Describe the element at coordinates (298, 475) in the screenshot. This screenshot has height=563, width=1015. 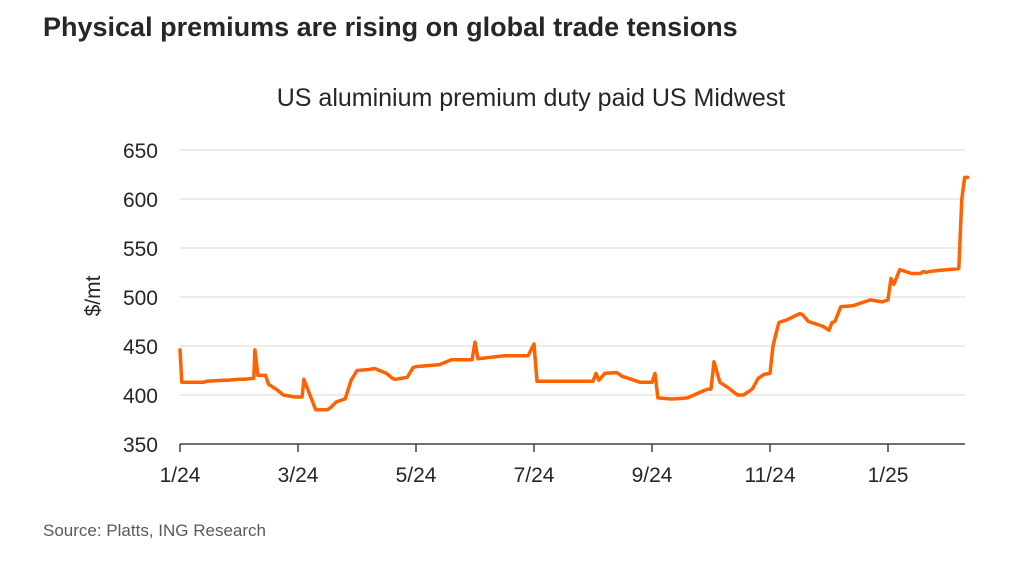
I see `x-tick-label: 3/24` at that location.